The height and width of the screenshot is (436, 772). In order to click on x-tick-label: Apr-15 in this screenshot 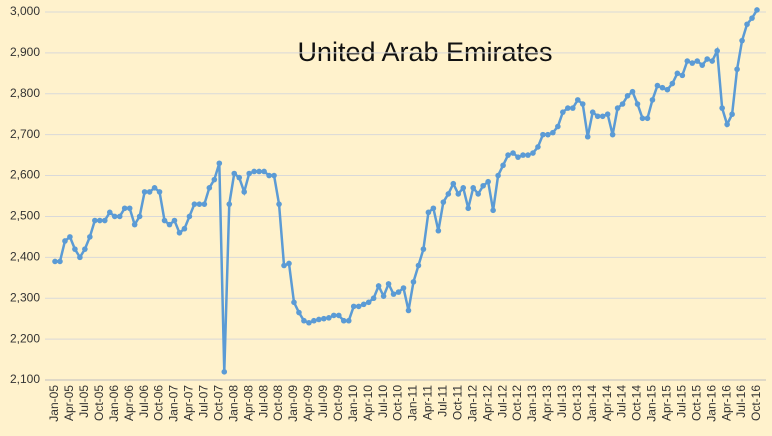, I will do `click(667, 403)`.